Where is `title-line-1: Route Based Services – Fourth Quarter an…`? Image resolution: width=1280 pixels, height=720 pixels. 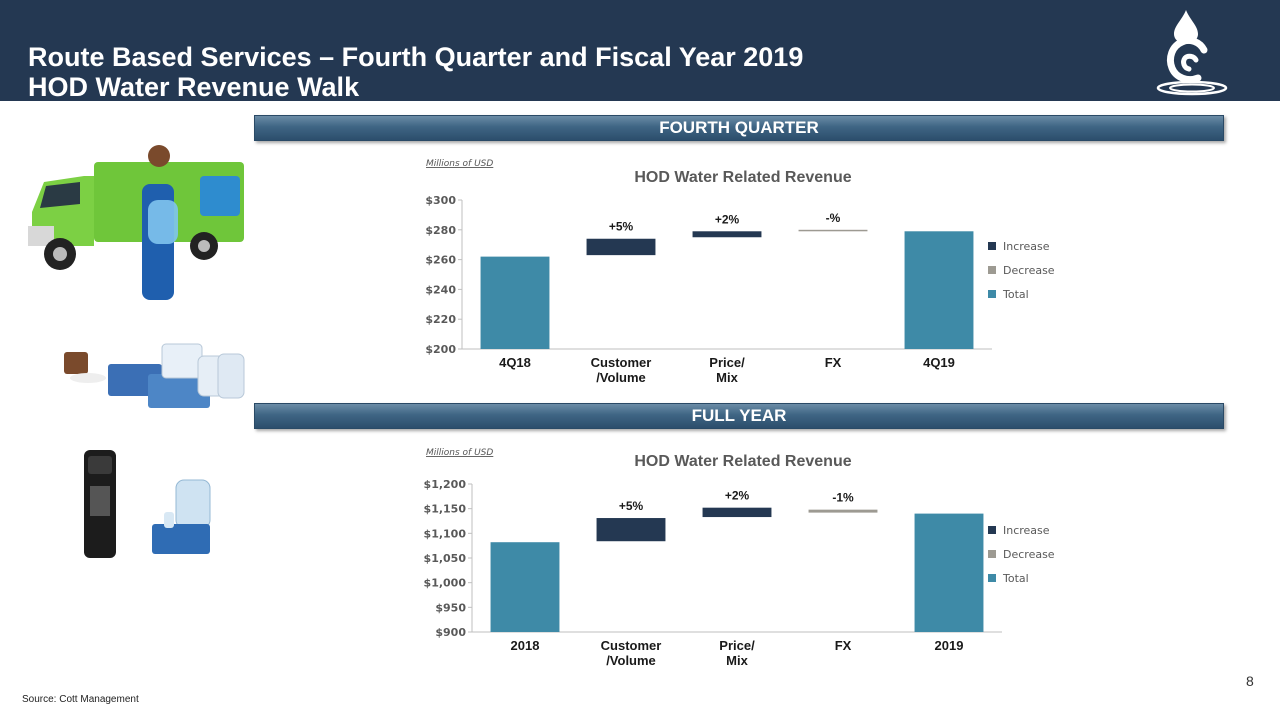
title-line-1: Route Based Services – Fourth Quarter an… is located at coordinates (416, 57).